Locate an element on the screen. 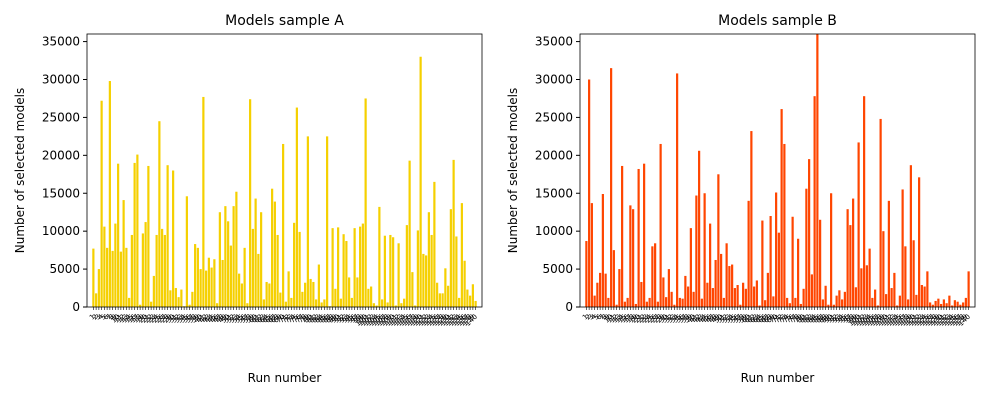  x-tick-label: 58 is located at coordinates (741, 319).